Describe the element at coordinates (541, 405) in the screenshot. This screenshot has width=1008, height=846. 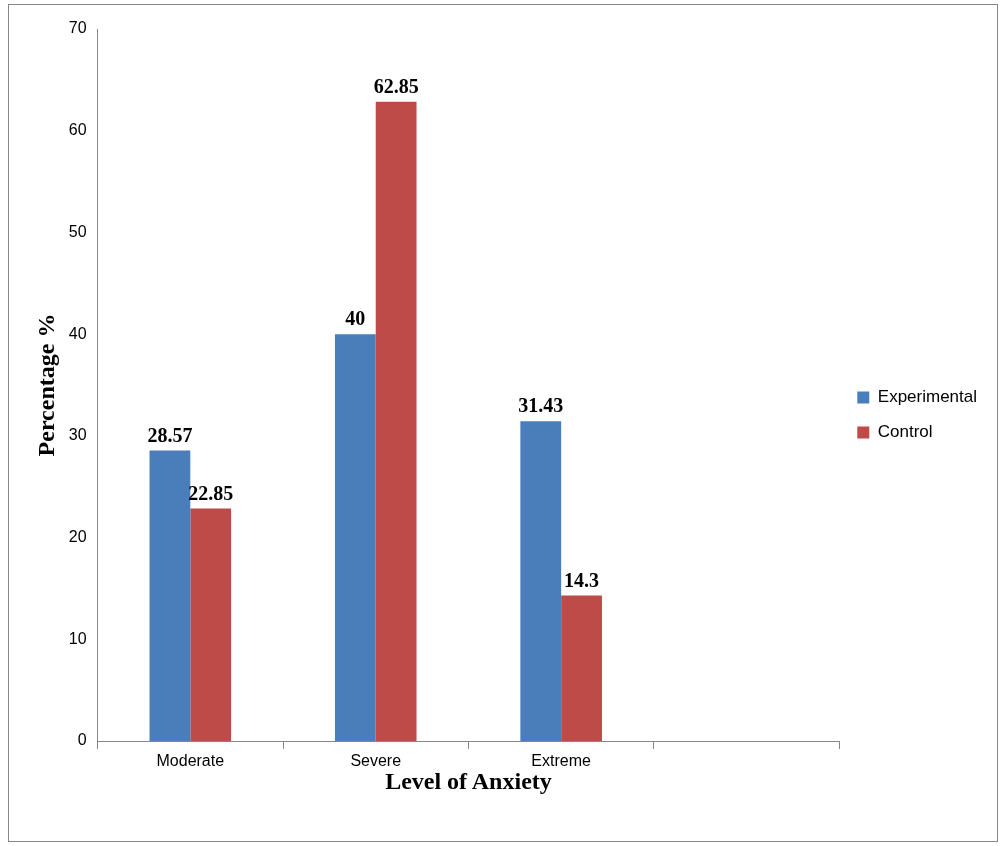
I see `data-label: 31.43` at that location.